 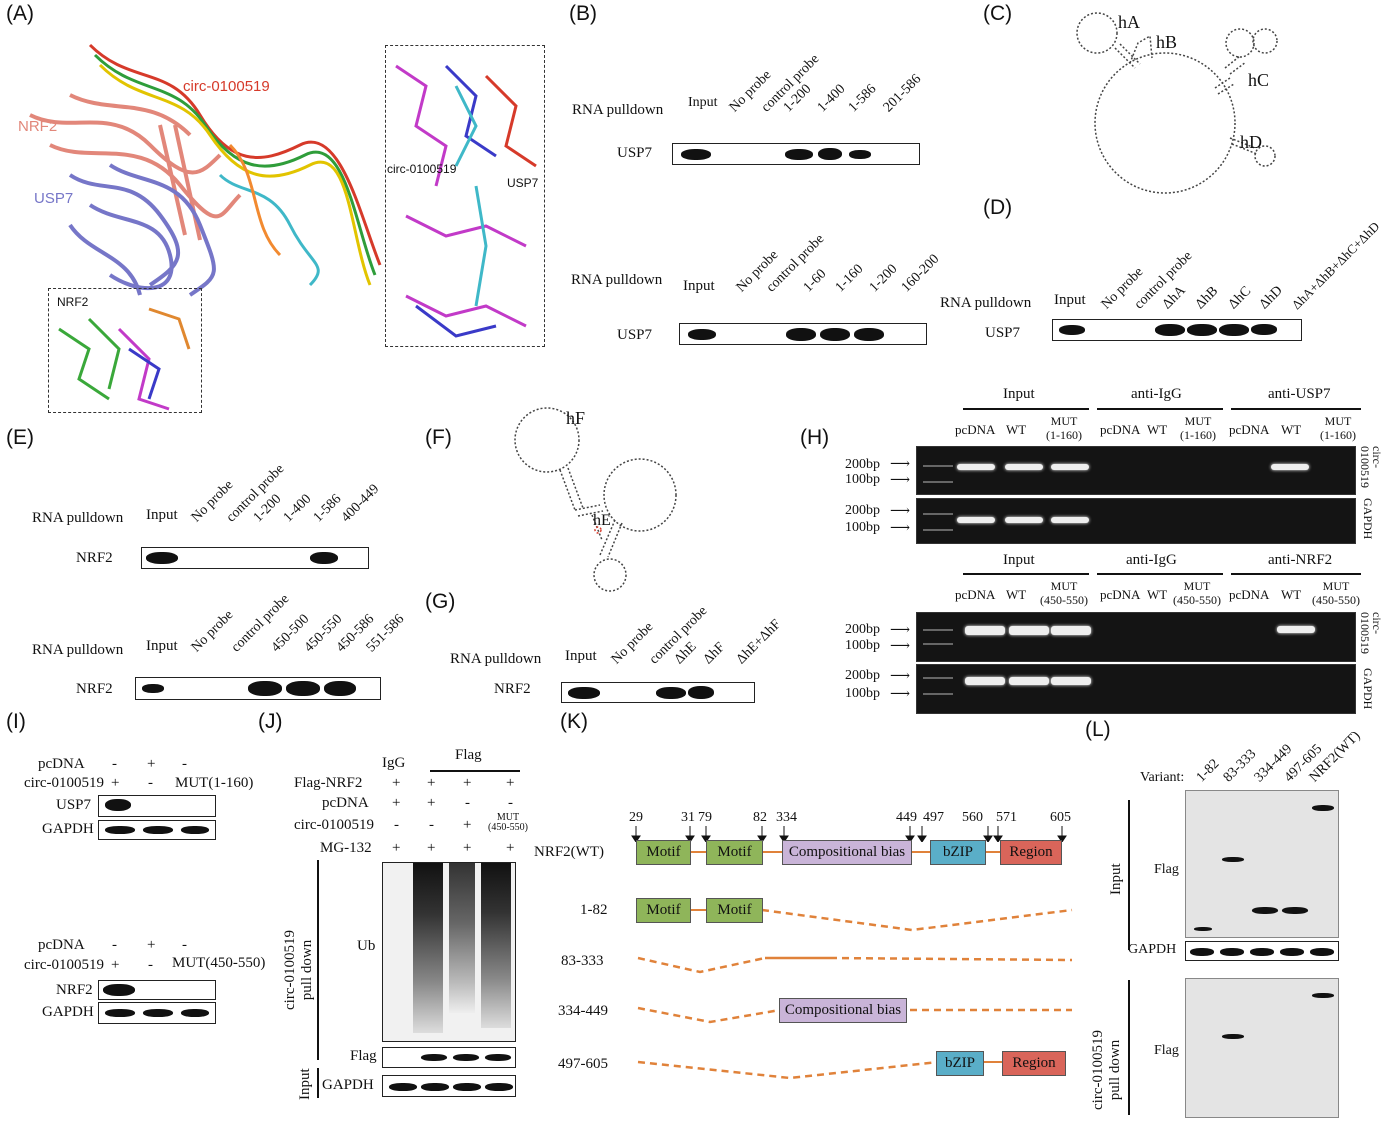 I want to click on bp-label: 100bp, so click(x=862, y=479).